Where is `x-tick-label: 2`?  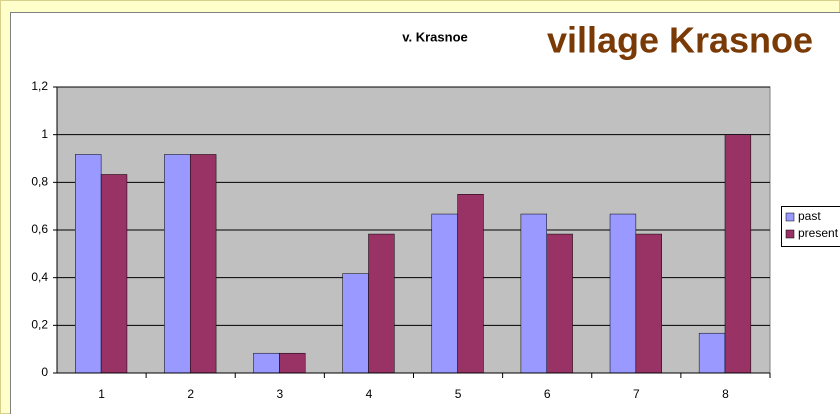
x-tick-label: 2 is located at coordinates (190, 394).